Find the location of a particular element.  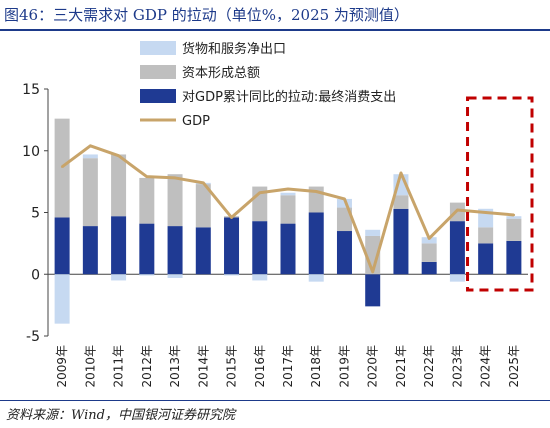

x-tick-label: 2013年 is located at coordinates (175, 366).